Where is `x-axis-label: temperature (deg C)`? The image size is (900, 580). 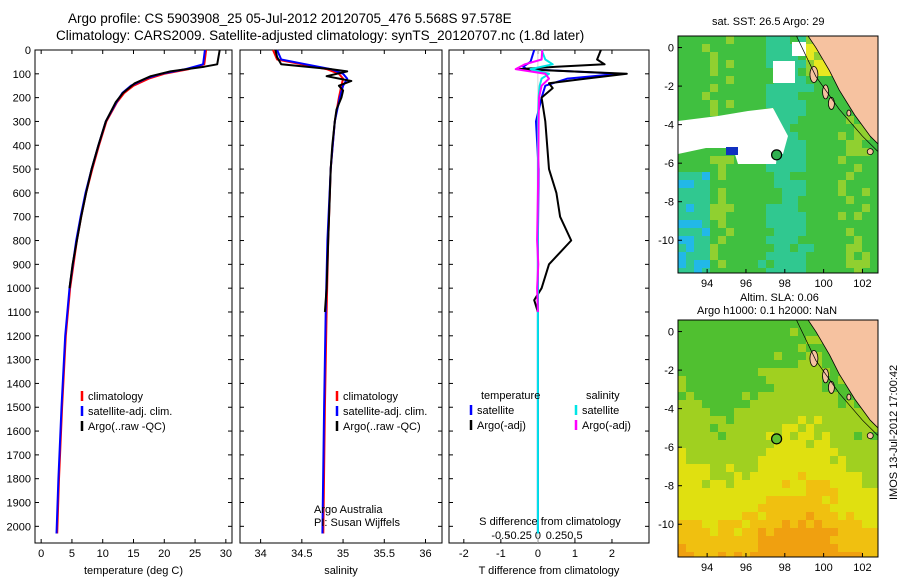 x-axis-label: temperature (deg C) is located at coordinates (133, 571).